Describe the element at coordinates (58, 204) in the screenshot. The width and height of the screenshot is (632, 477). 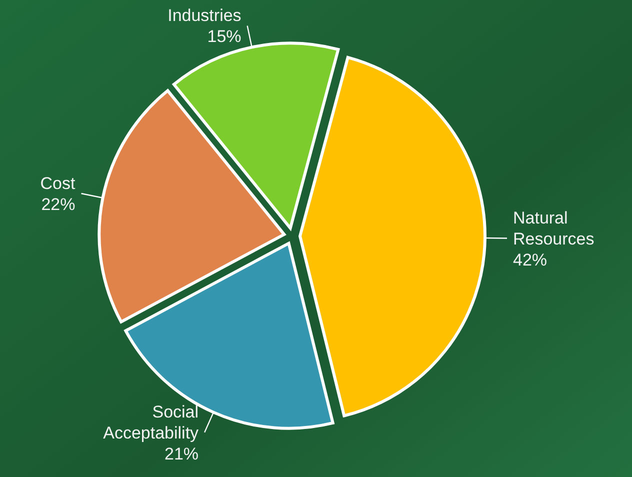
I see `data-label: 22%` at that location.